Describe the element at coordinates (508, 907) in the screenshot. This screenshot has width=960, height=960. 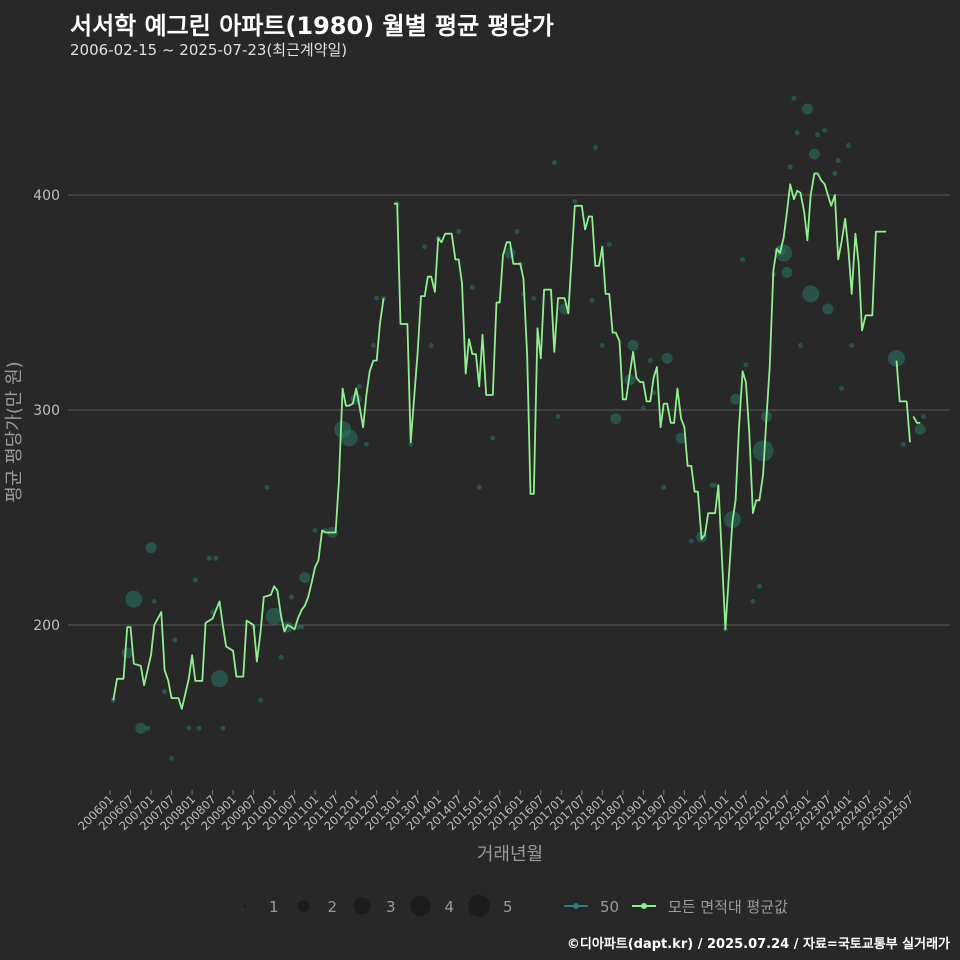
I see `legend-size-label: 5` at that location.